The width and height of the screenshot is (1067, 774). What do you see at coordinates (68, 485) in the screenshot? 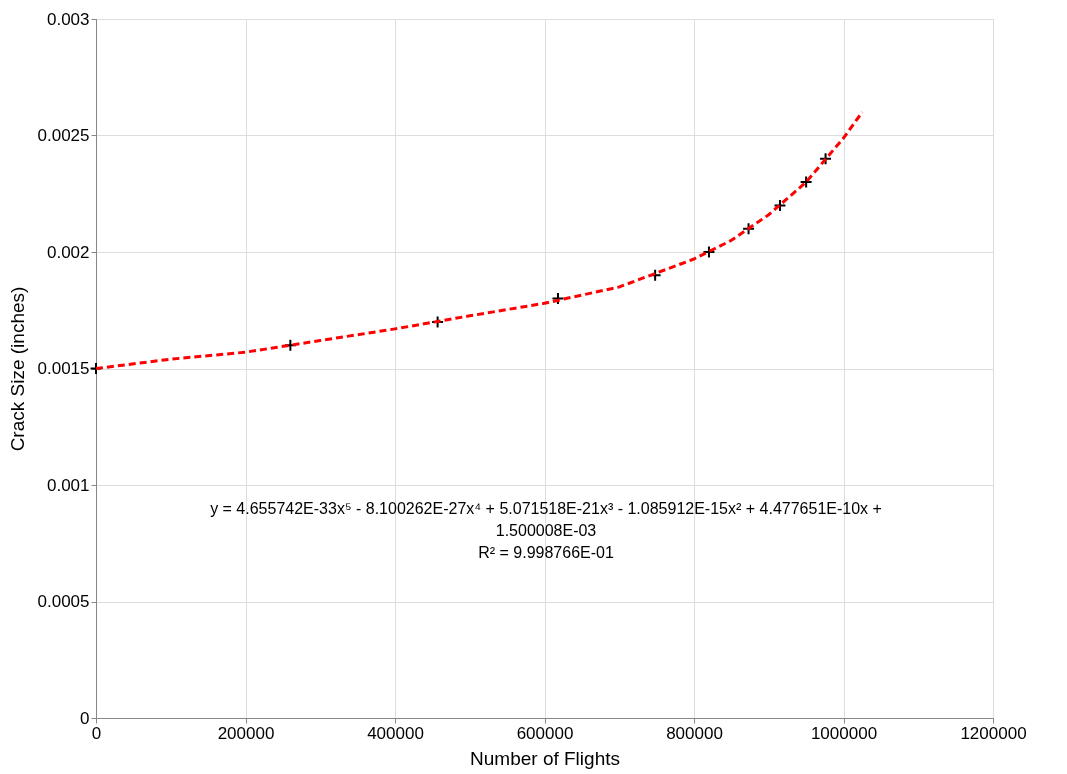
I see `y-tick-label: 0.001` at bounding box center [68, 485].